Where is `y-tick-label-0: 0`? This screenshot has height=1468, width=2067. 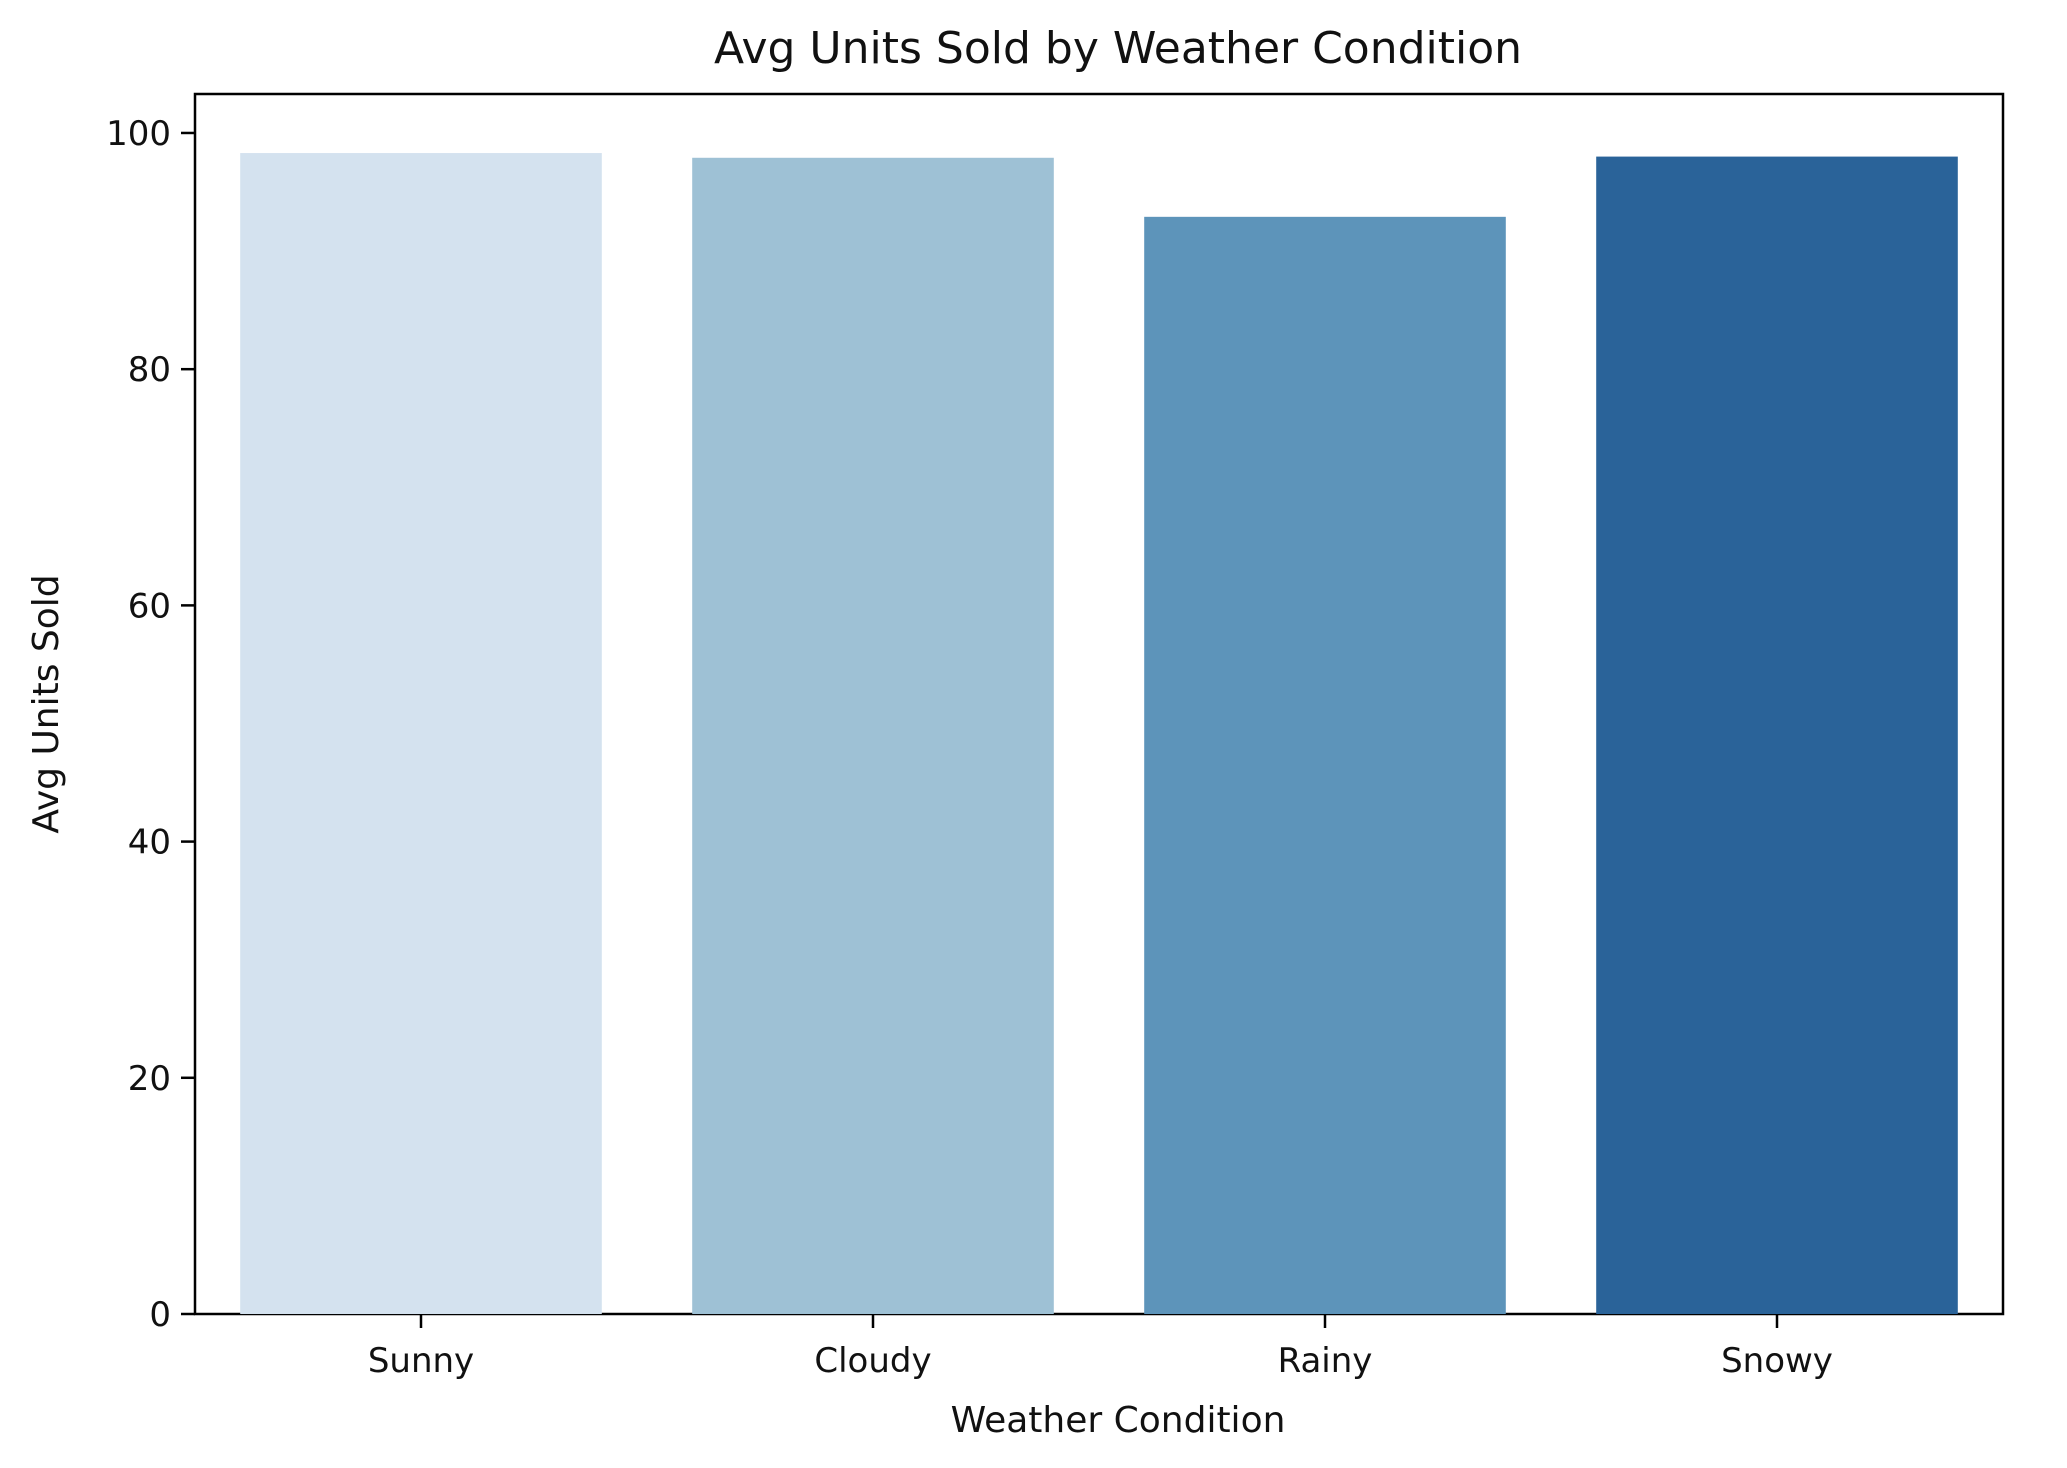 y-tick-label-0: 0 is located at coordinates (160, 1315).